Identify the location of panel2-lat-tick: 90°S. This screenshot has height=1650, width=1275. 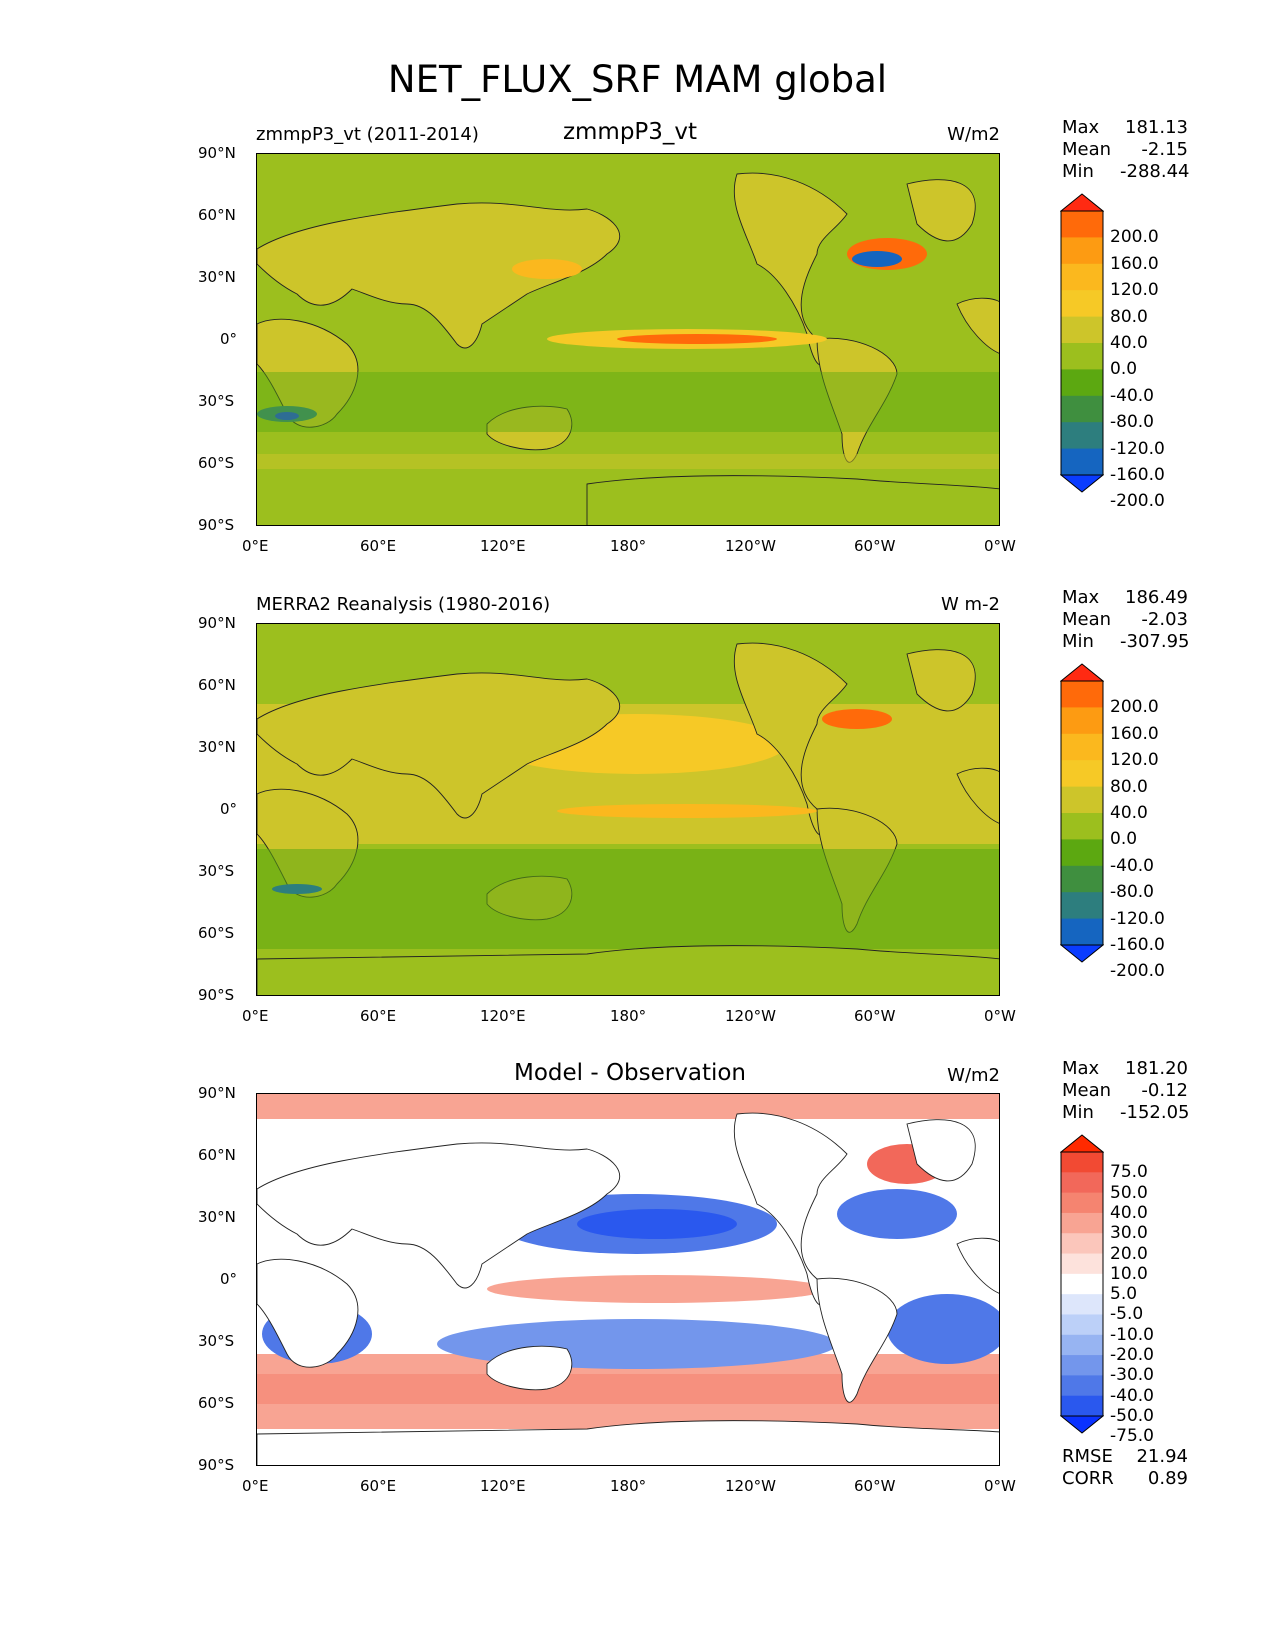
(216, 995).